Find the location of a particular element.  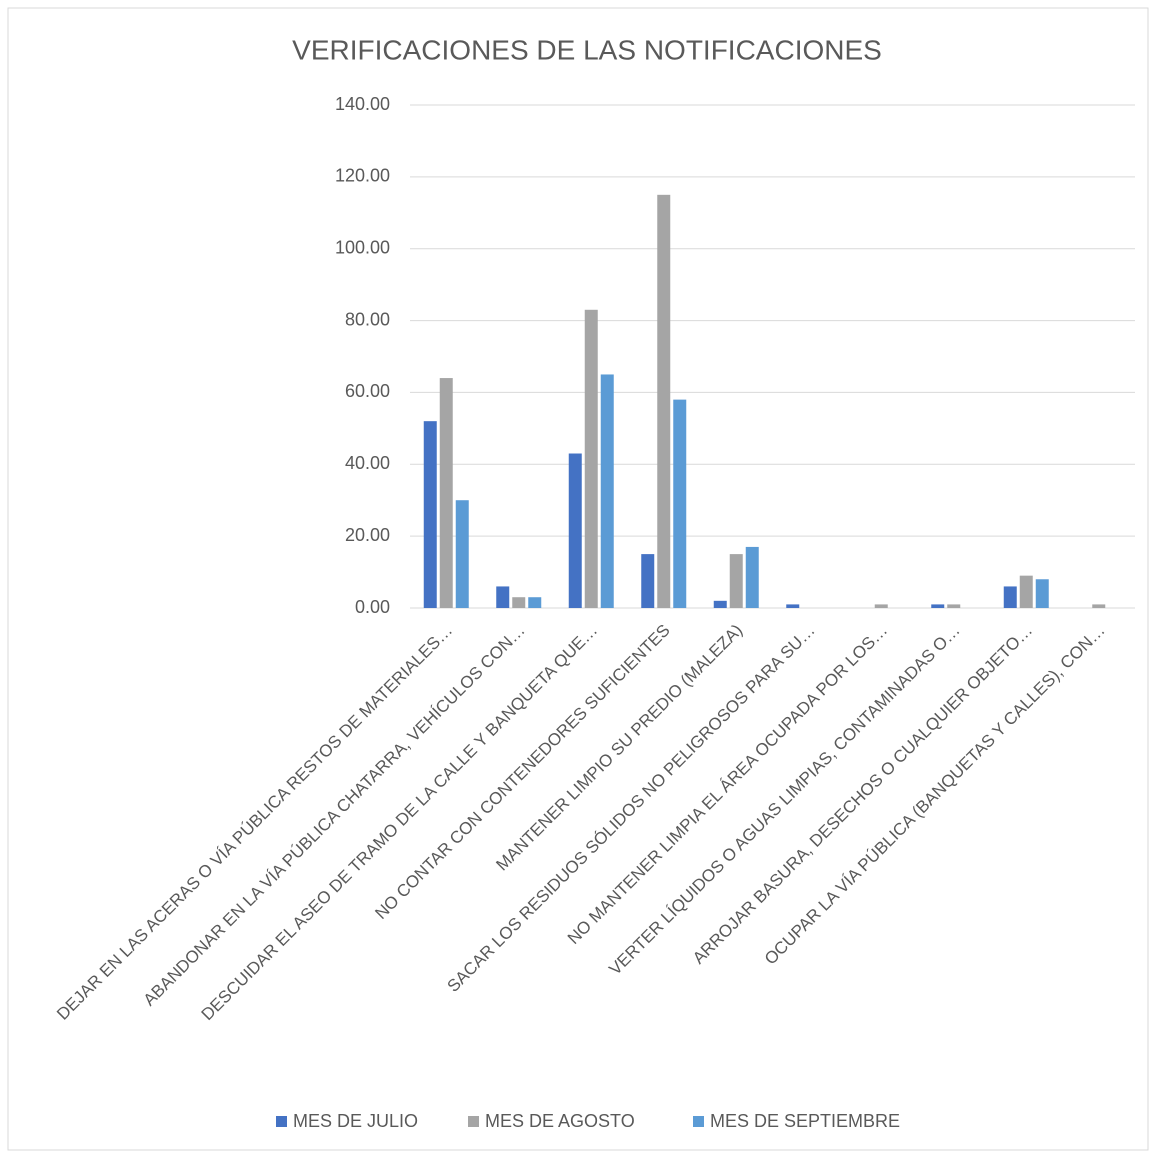

y-tick-label: 0.00 is located at coordinates (372, 607).